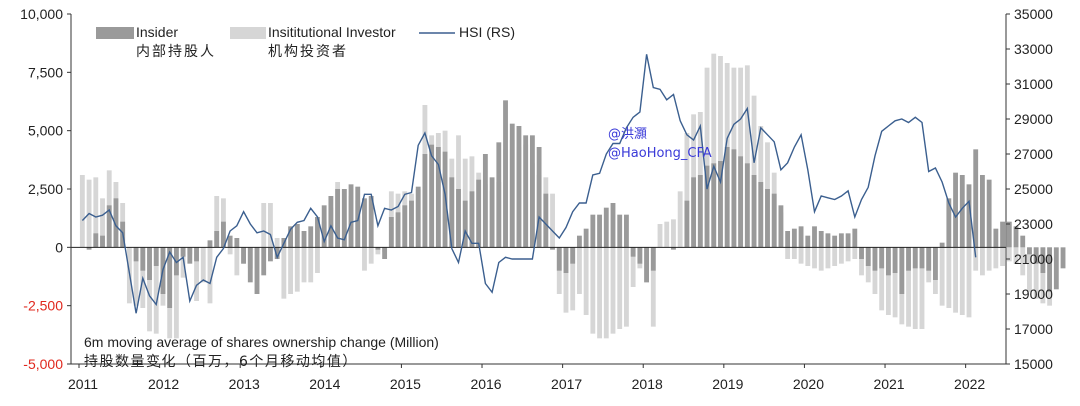 The image size is (1080, 406). Describe the element at coordinates (1033, 119) in the screenshot. I see `right-tick-label: 29000` at that location.